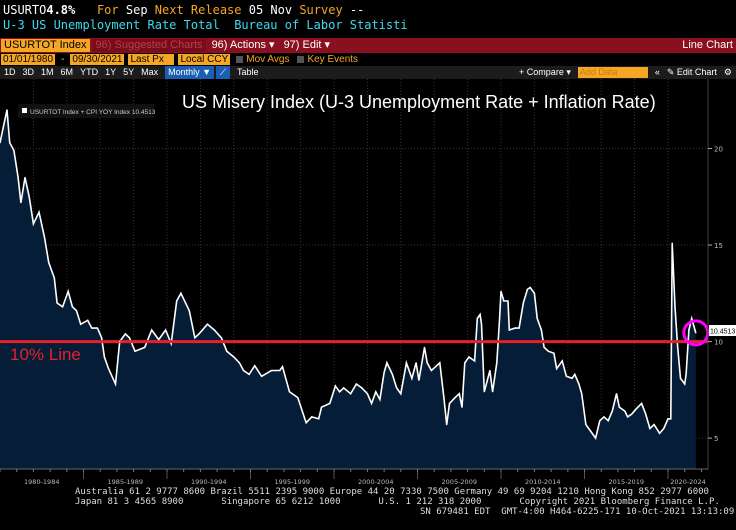 The width and height of the screenshot is (736, 530). What do you see at coordinates (612, 72) in the screenshot?
I see `add-data-input: Add Data` at bounding box center [612, 72].